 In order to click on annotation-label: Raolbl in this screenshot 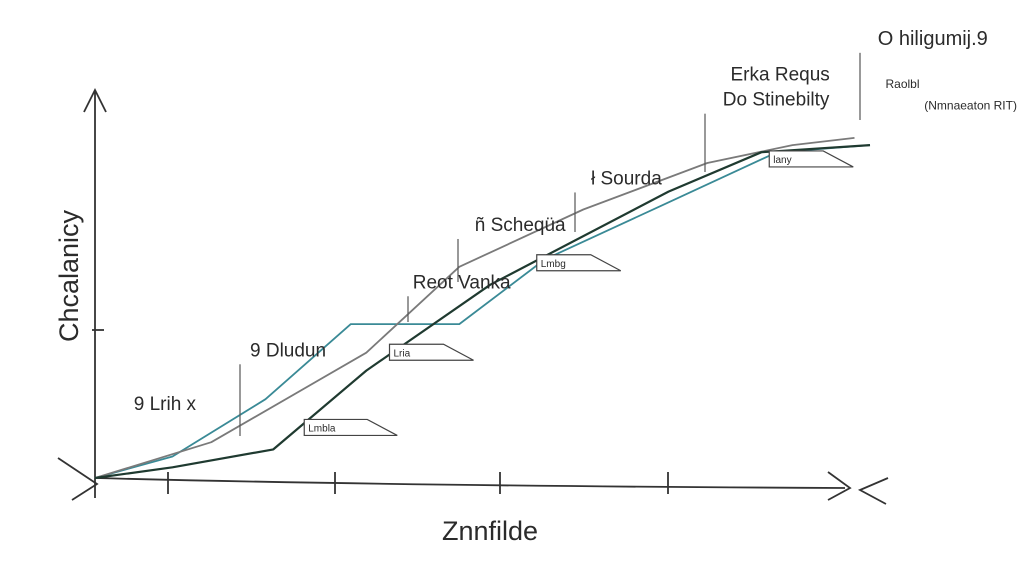, I will do `click(903, 84)`.